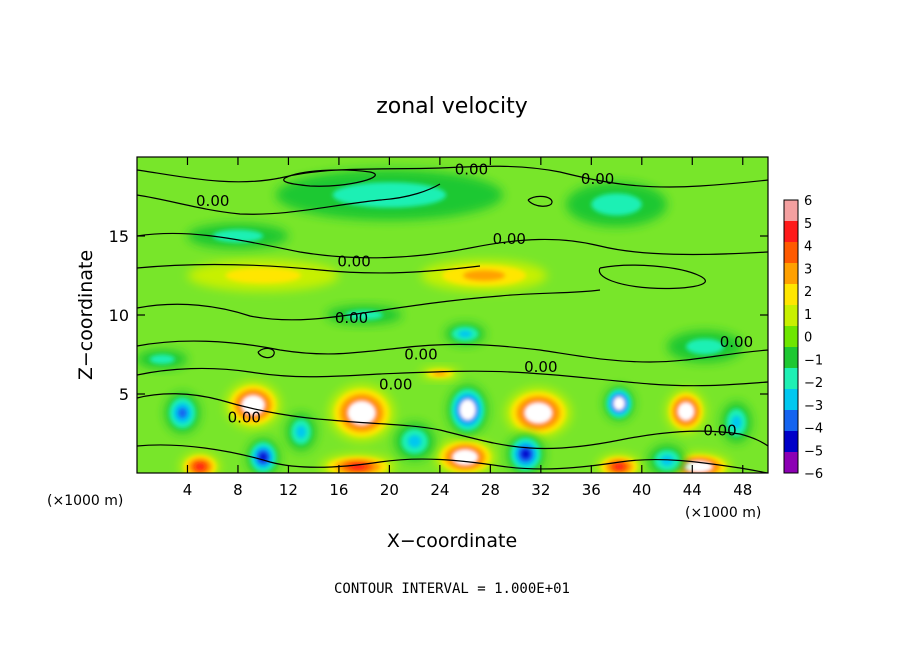 The height and width of the screenshot is (654, 904). I want to click on x-tick-label: 16, so click(338, 490).